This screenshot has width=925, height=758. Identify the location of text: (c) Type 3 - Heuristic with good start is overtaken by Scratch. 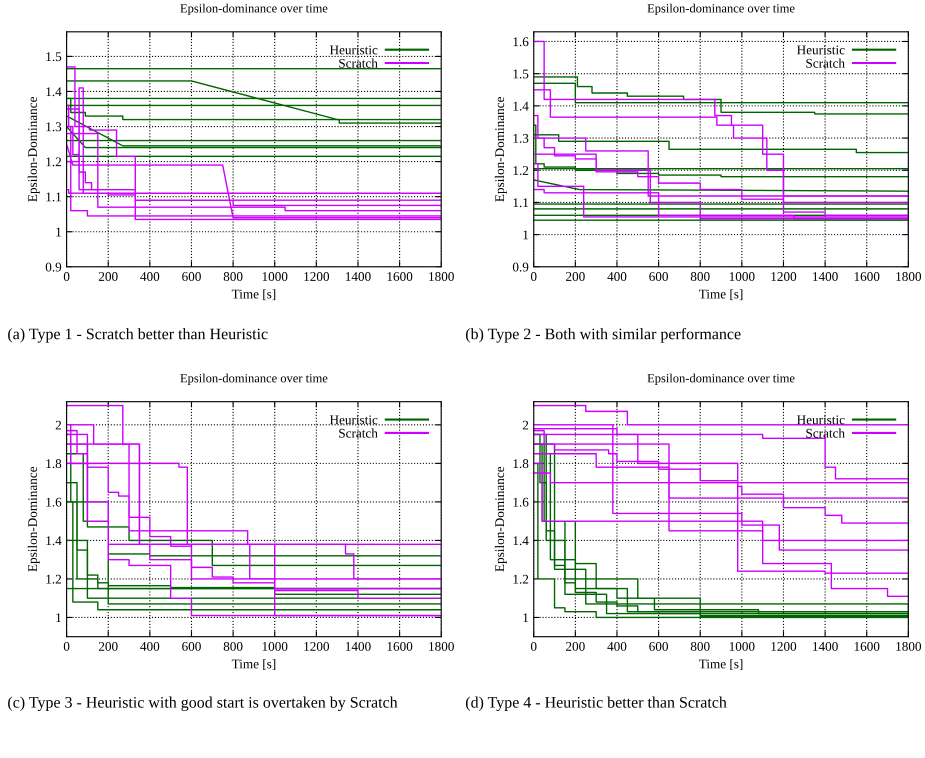
(203, 704).